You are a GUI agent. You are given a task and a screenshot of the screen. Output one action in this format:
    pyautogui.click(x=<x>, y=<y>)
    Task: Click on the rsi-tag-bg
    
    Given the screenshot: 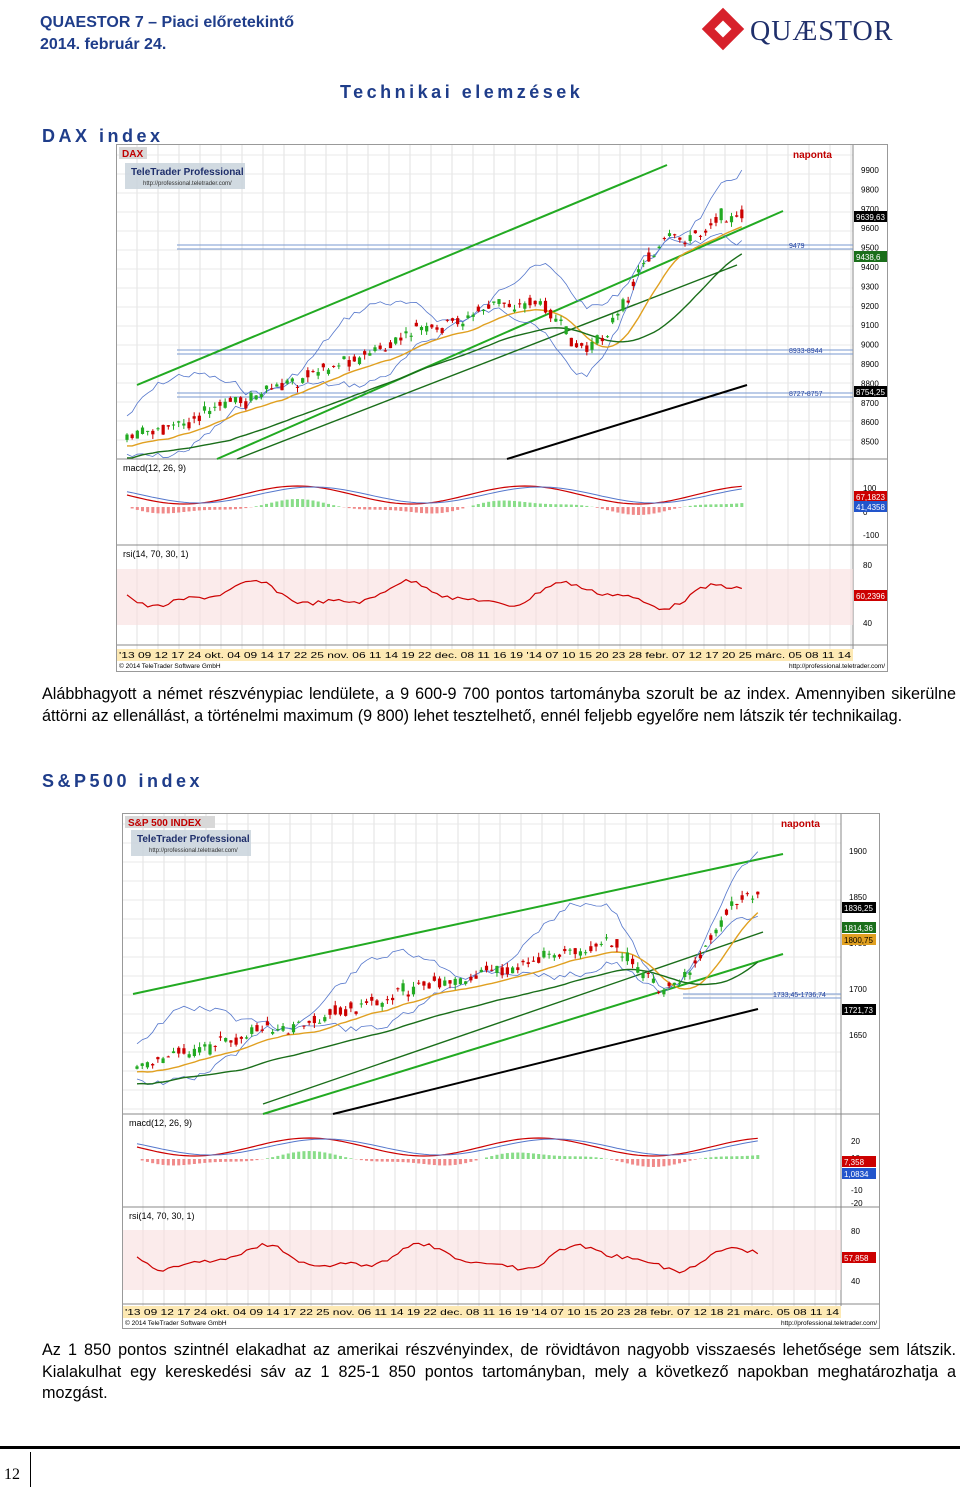 What is the action you would take?
    pyautogui.click(x=870, y=595)
    